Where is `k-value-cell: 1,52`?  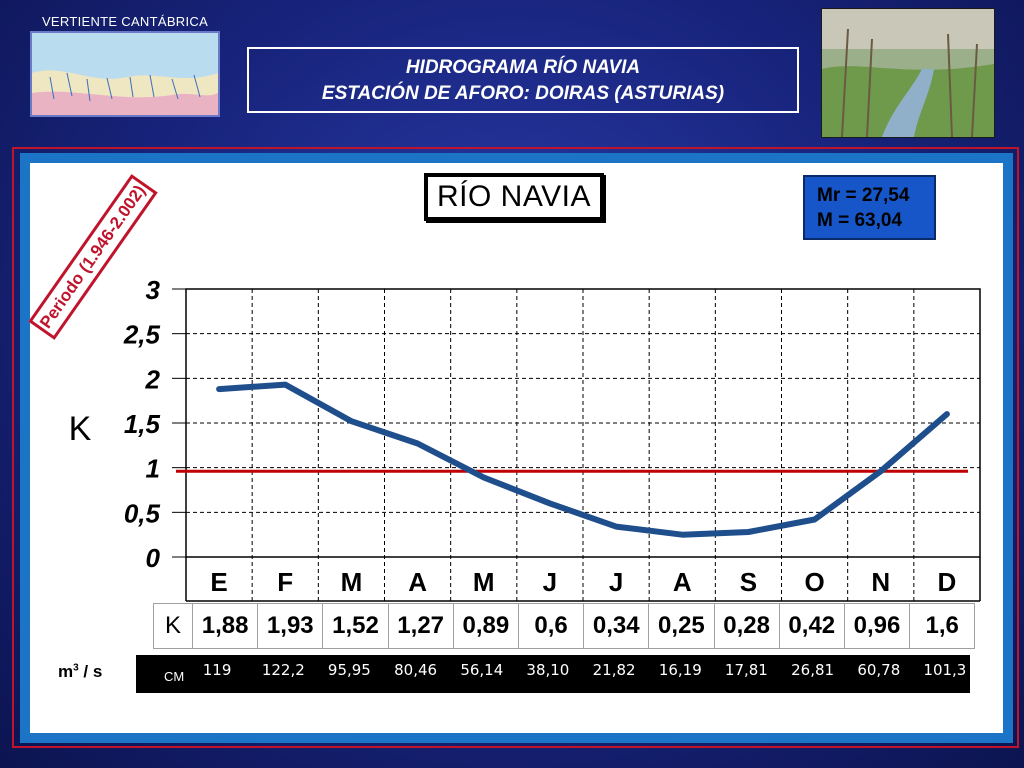
k-value-cell: 1,52 is located at coordinates (355, 626).